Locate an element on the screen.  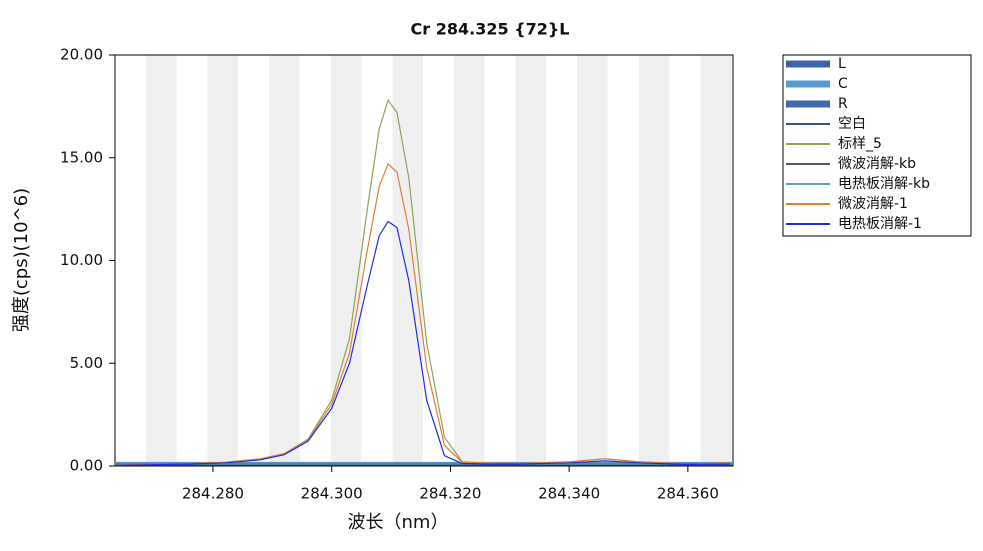
legend-label: 微波消解-1 is located at coordinates (873, 204).